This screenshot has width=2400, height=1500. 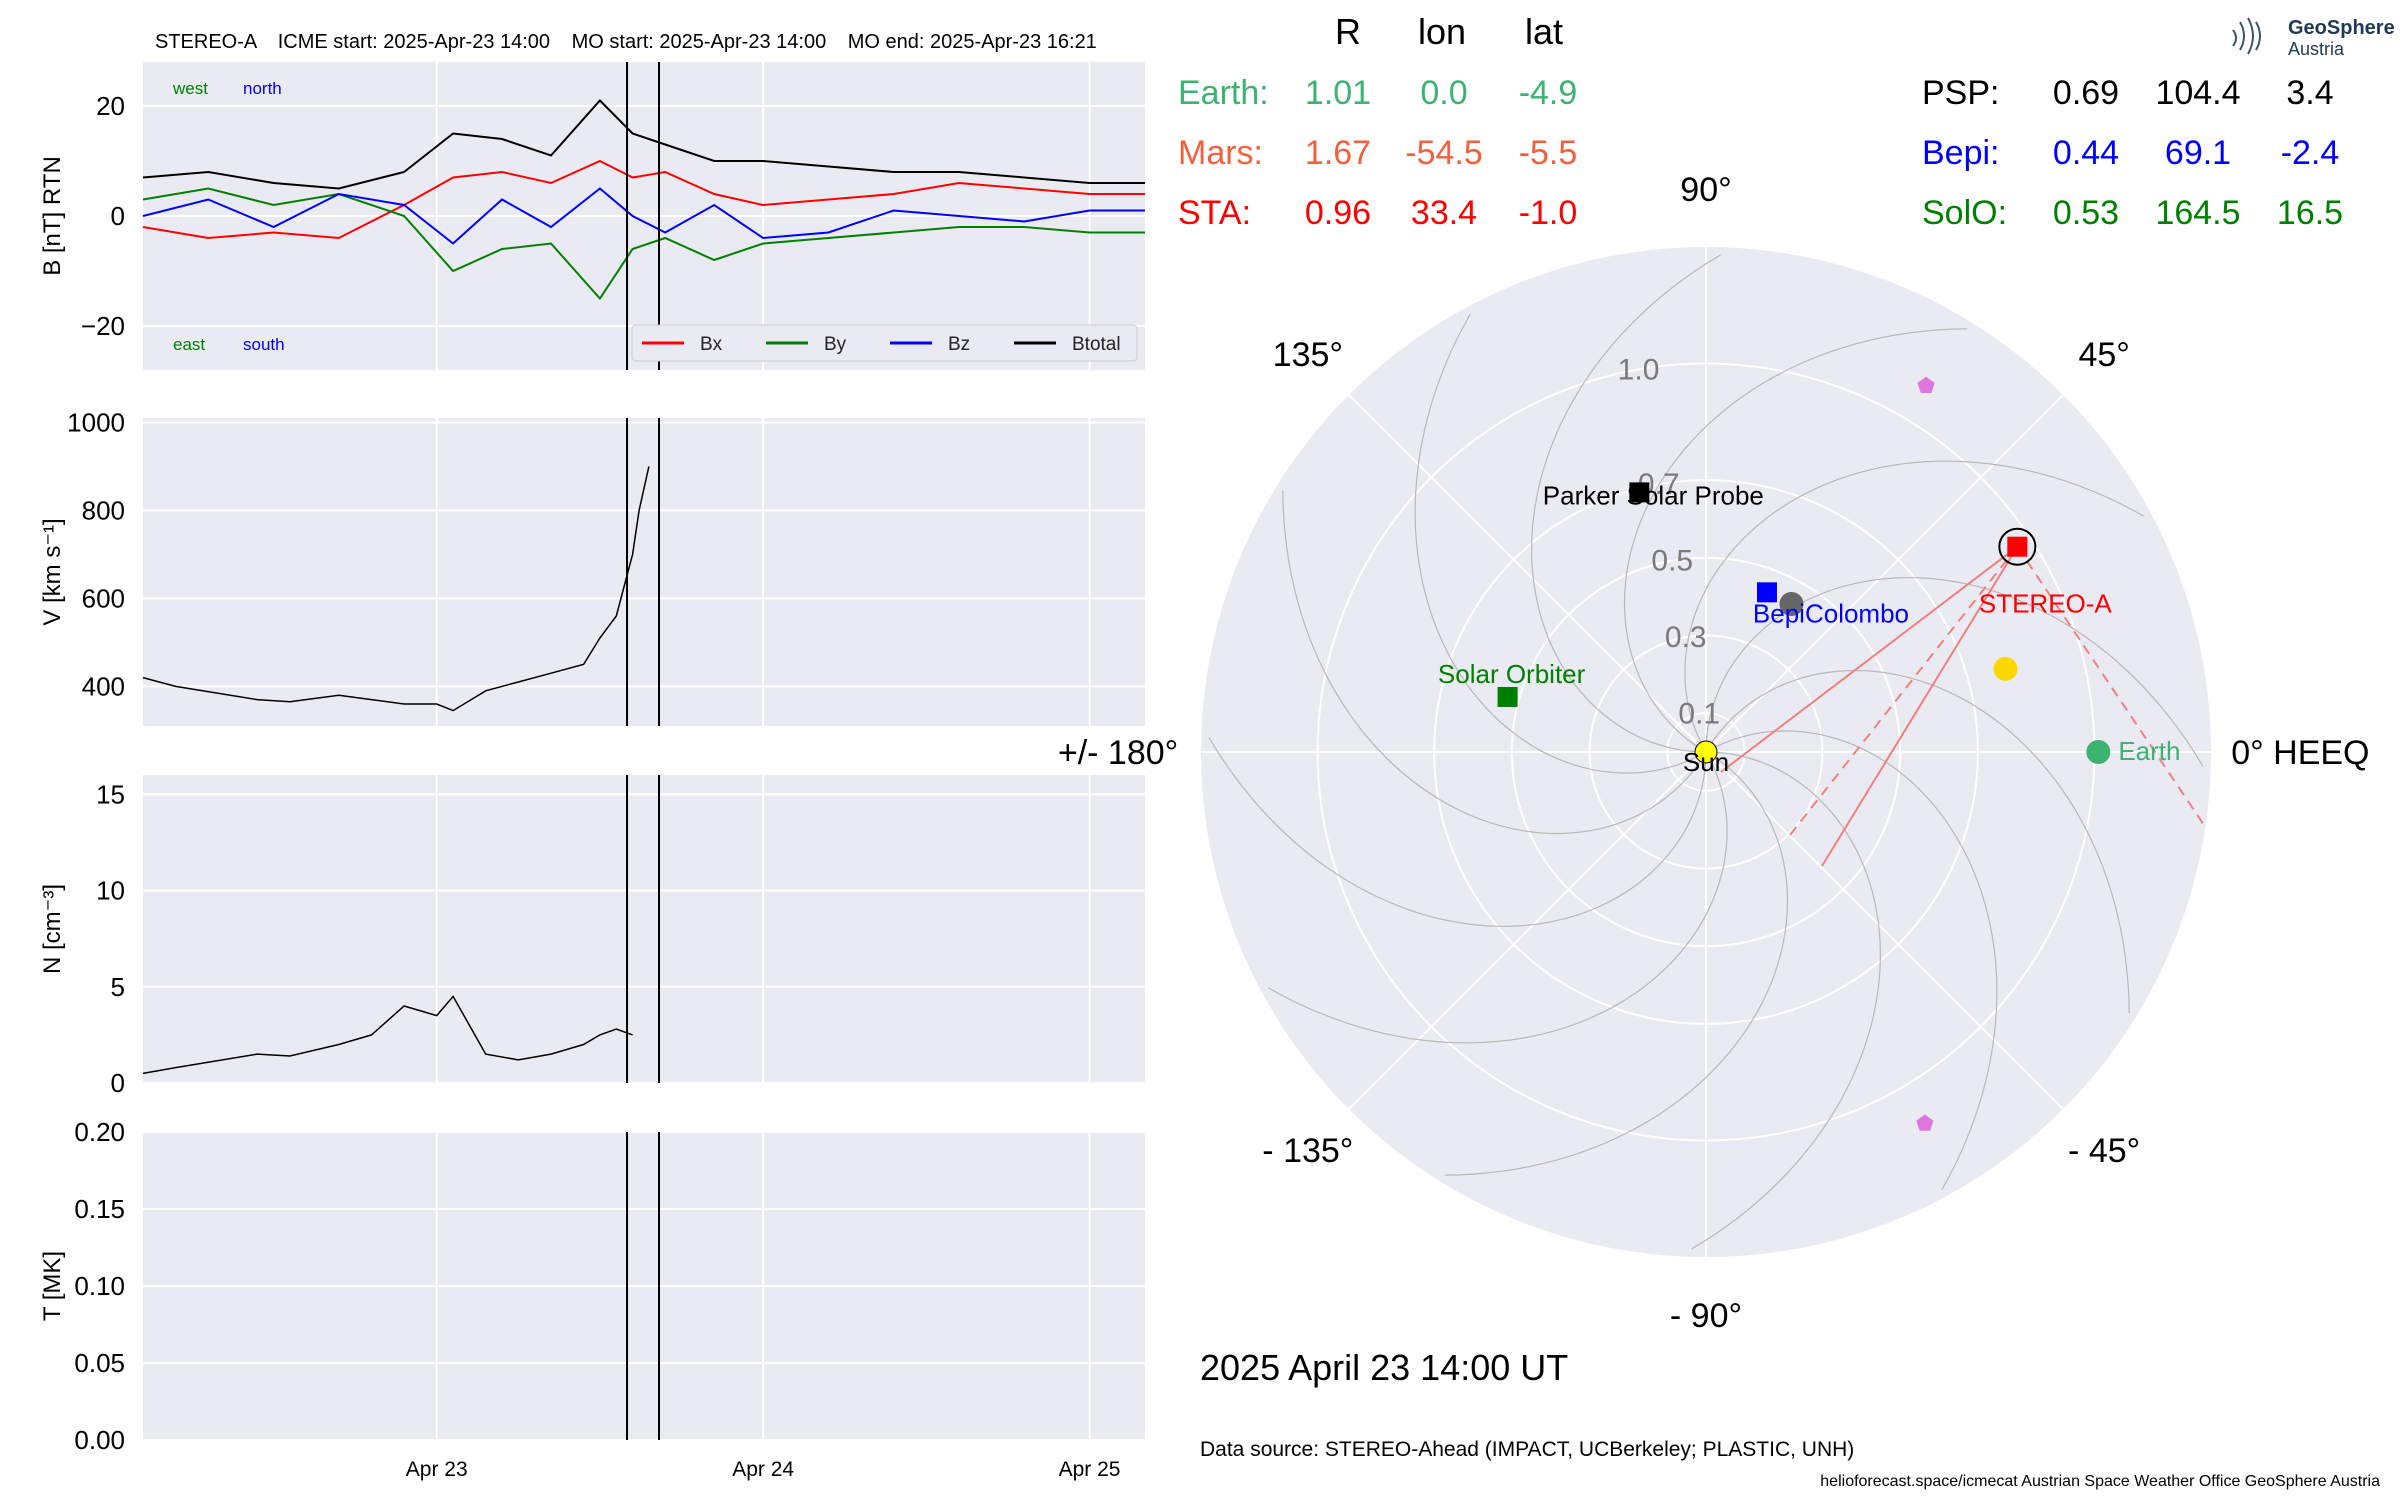 I want to click on radial-tick-label: 0.1, so click(x=1699, y=714).